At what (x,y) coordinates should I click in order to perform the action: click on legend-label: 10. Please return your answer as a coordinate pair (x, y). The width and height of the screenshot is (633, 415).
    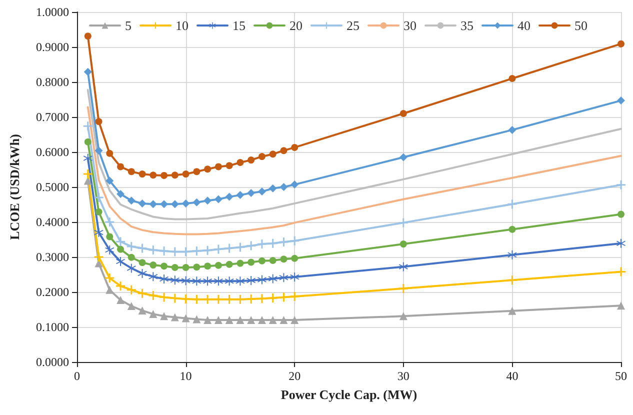
    Looking at the image, I should click on (182, 25).